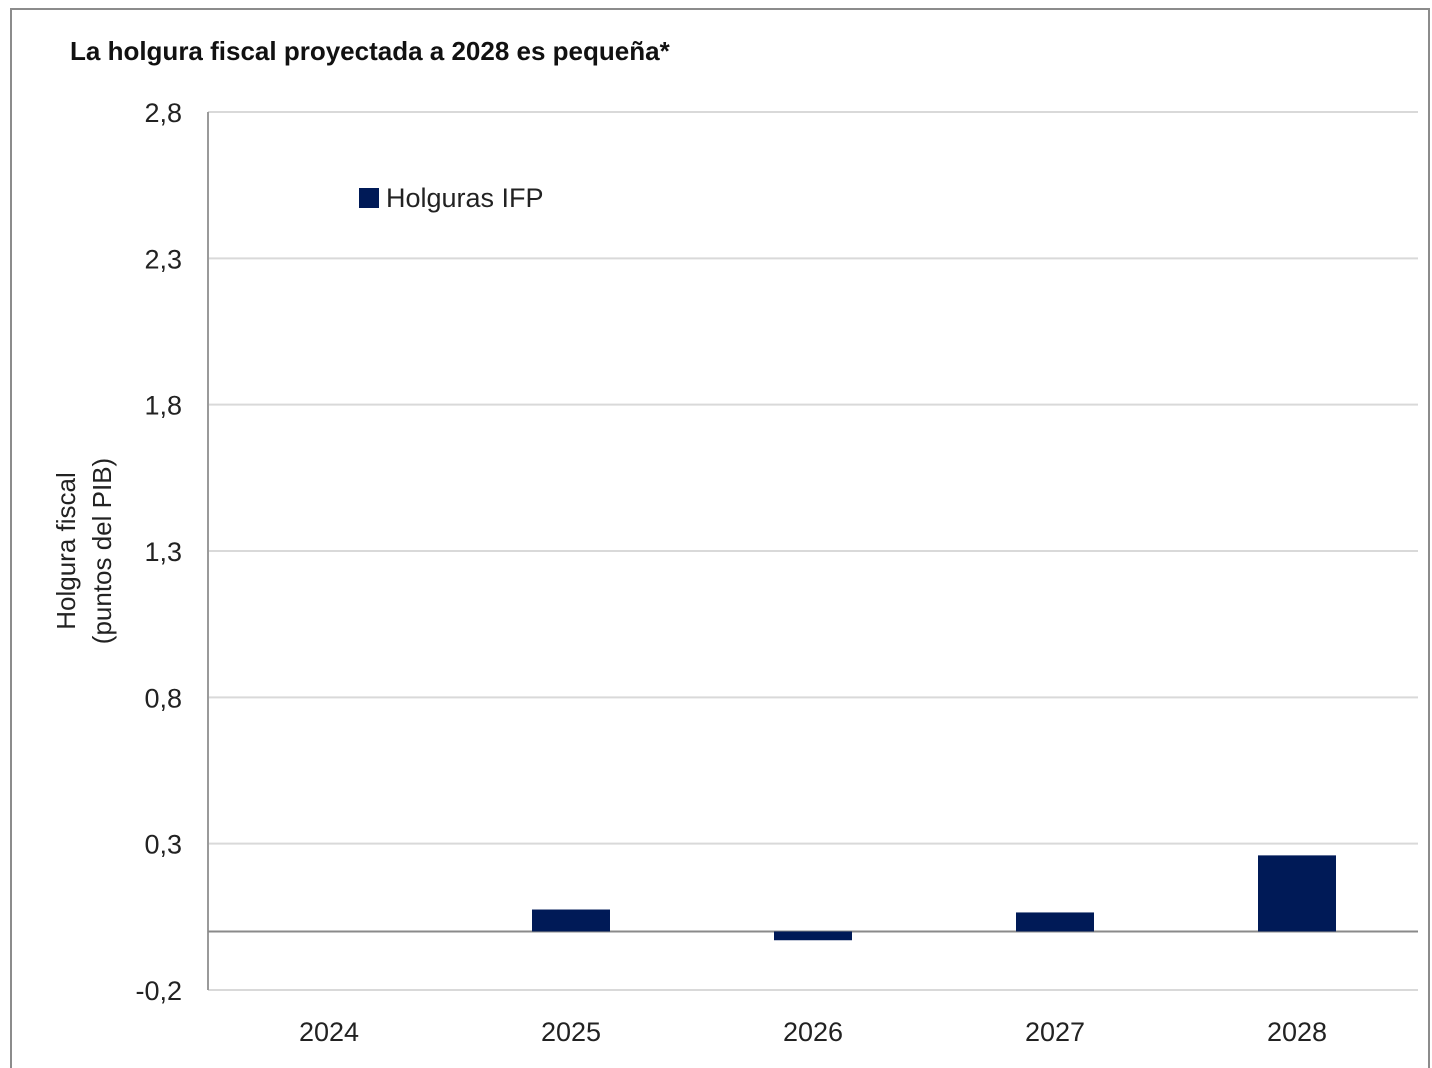 The image size is (1432, 1068). Describe the element at coordinates (102, 551) in the screenshot. I see `y-axis-title-line-2: (puntos del PIB)` at that location.